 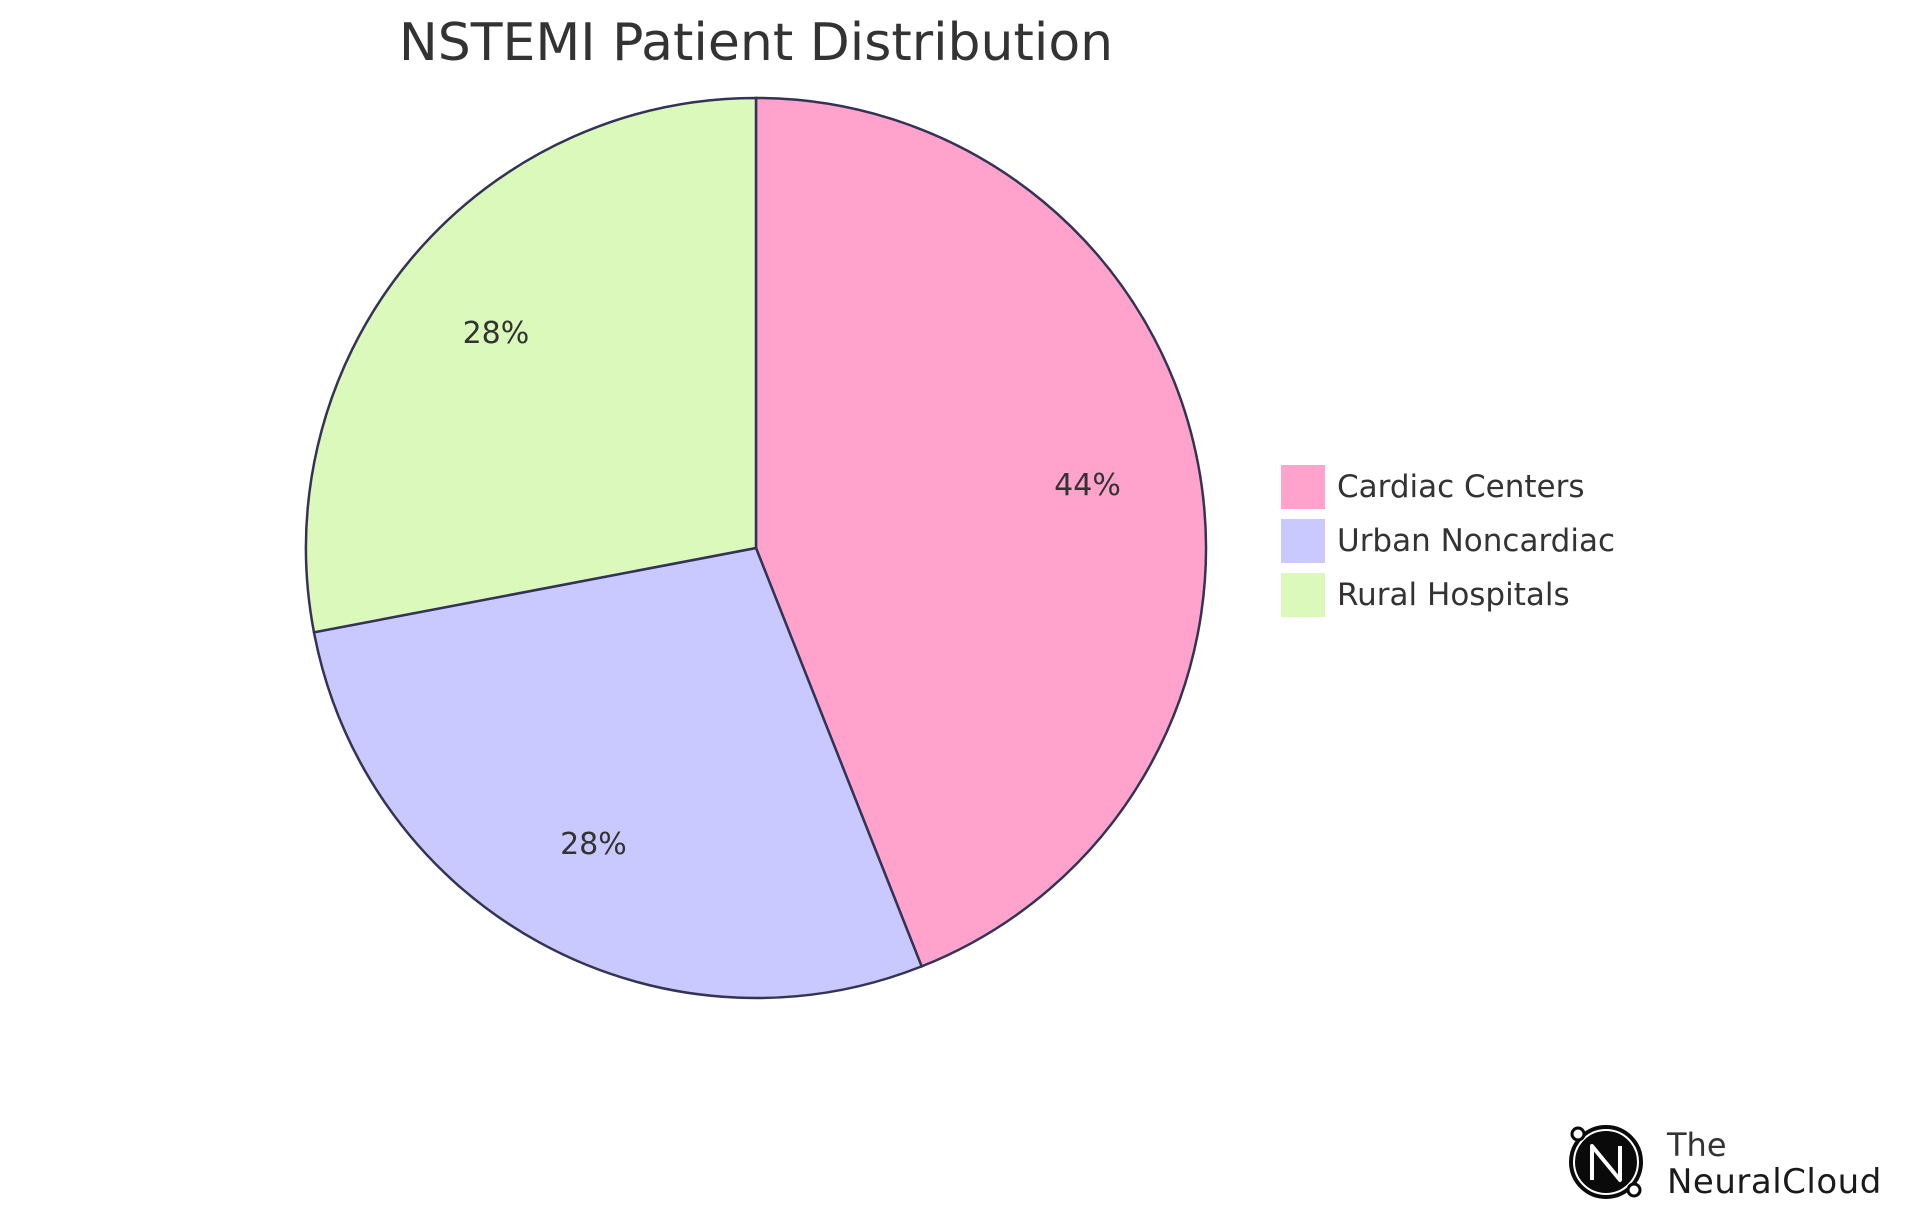 I want to click on logo-text-name: NeuralCloud, so click(x=1774, y=1182).